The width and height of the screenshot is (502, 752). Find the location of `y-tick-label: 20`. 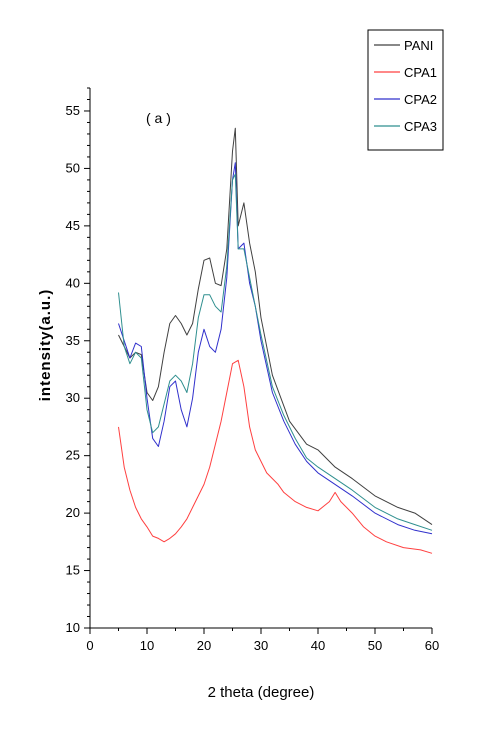

y-tick-label: 20 is located at coordinates (73, 512).